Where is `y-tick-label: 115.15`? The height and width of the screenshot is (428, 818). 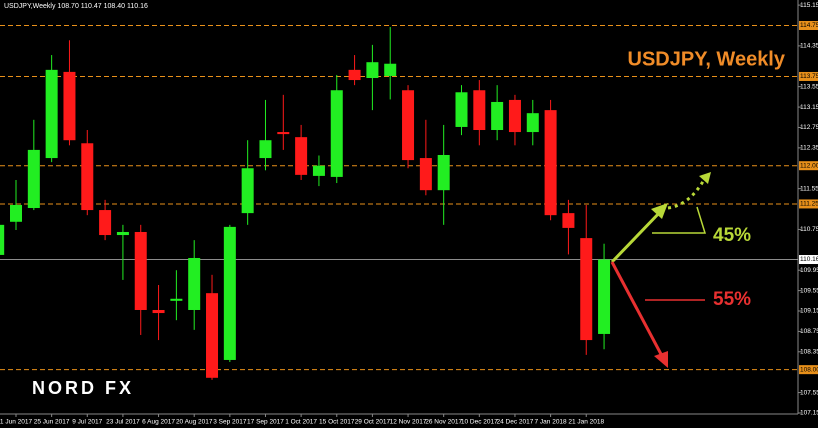 y-tick-label: 115.15 is located at coordinates (809, 5).